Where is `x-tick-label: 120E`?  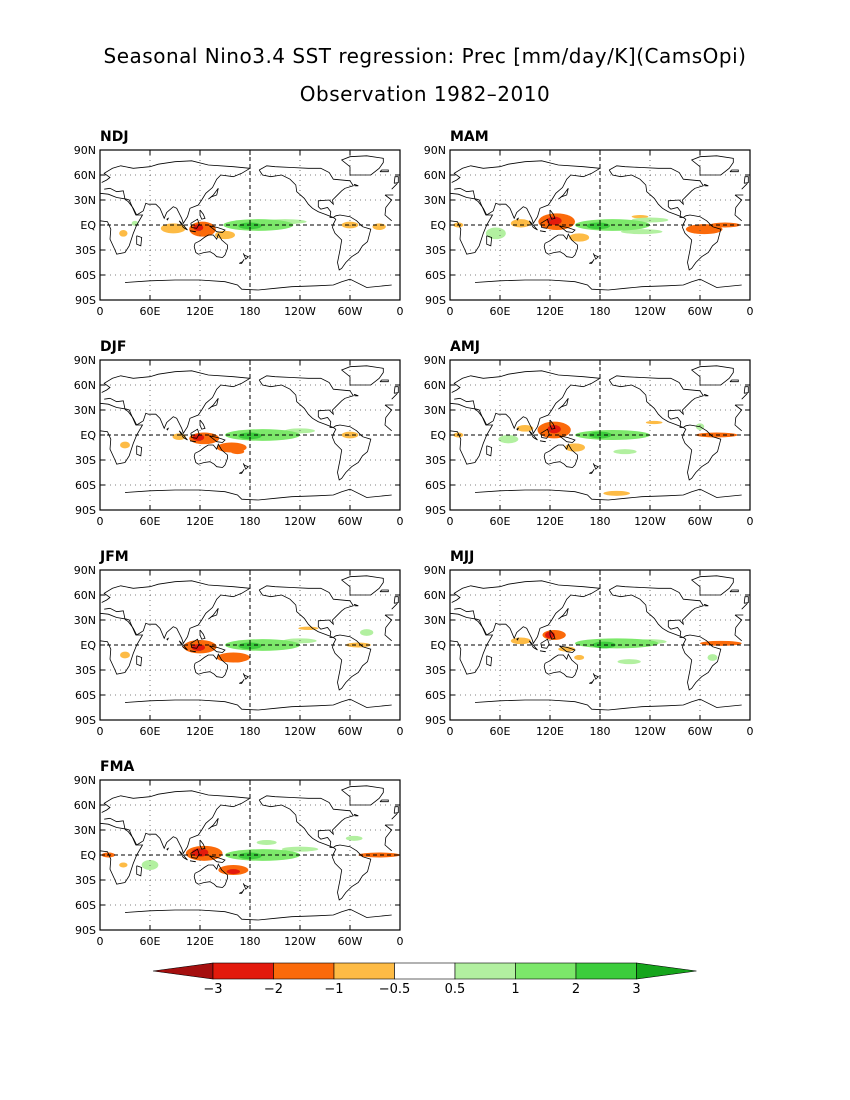 x-tick-label: 120E is located at coordinates (200, 731).